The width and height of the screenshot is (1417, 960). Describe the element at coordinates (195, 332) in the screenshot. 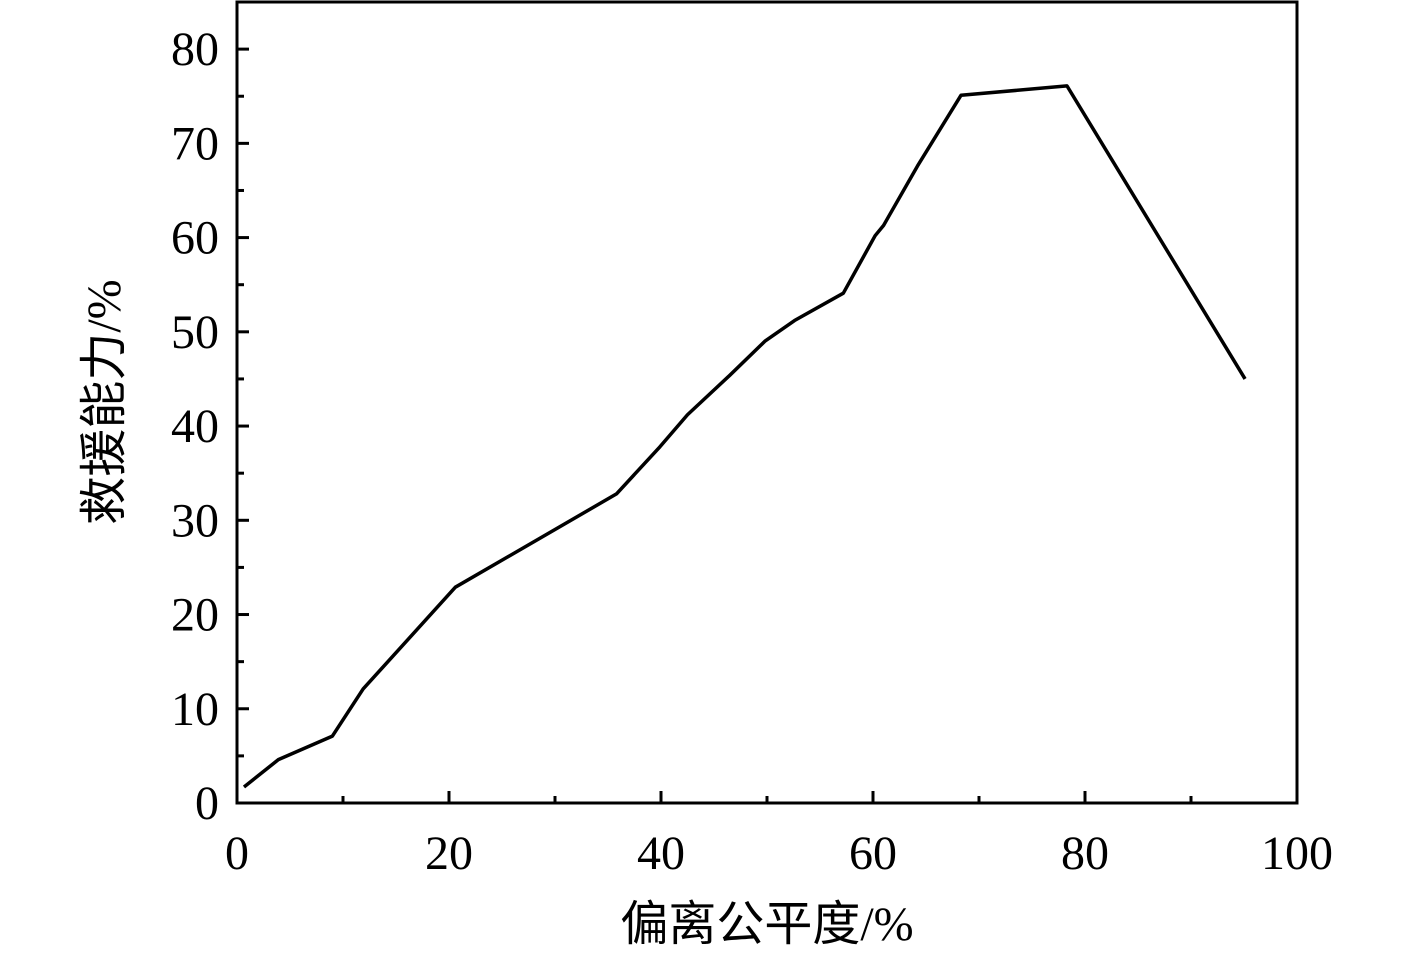

I see `y-tick-label: 50` at that location.